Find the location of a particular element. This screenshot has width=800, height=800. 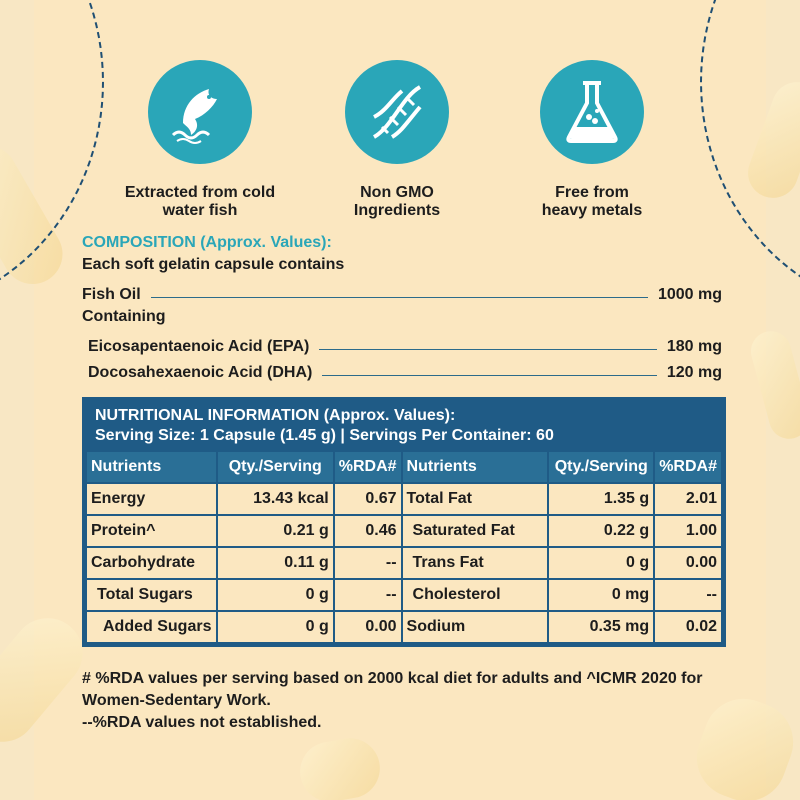

table-row: Total Sugars 0 g -- Cholesterol 0 mg -- is located at coordinates (404, 595).